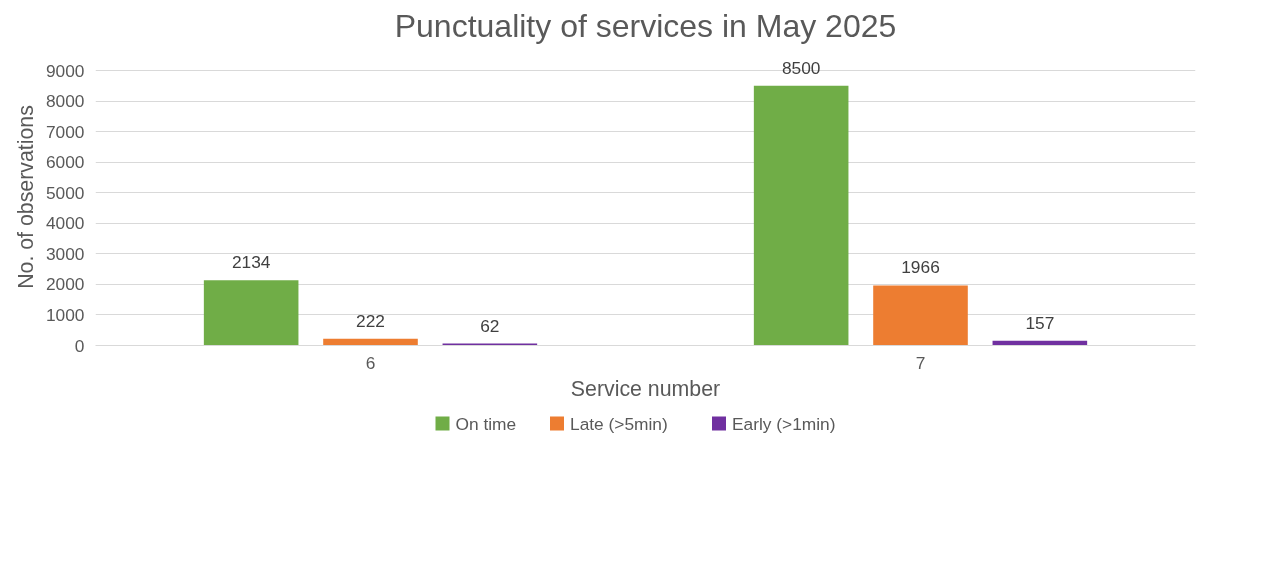 The image size is (1285, 580). I want to click on x-axis-title: Service number, so click(645, 388).